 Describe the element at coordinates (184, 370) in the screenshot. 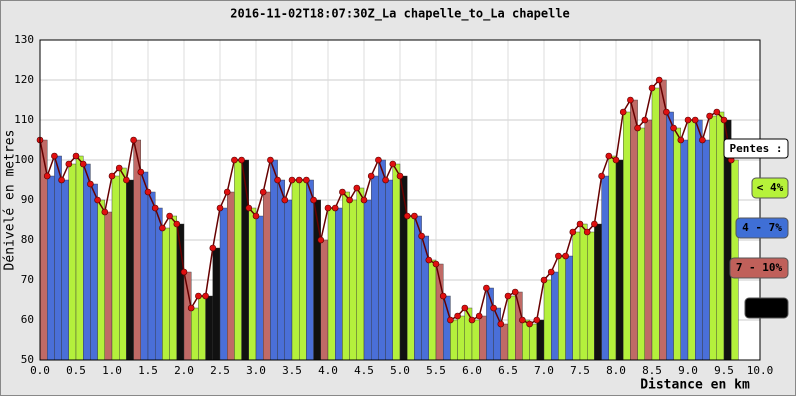

I see `x-tick-label: 2.0` at that location.